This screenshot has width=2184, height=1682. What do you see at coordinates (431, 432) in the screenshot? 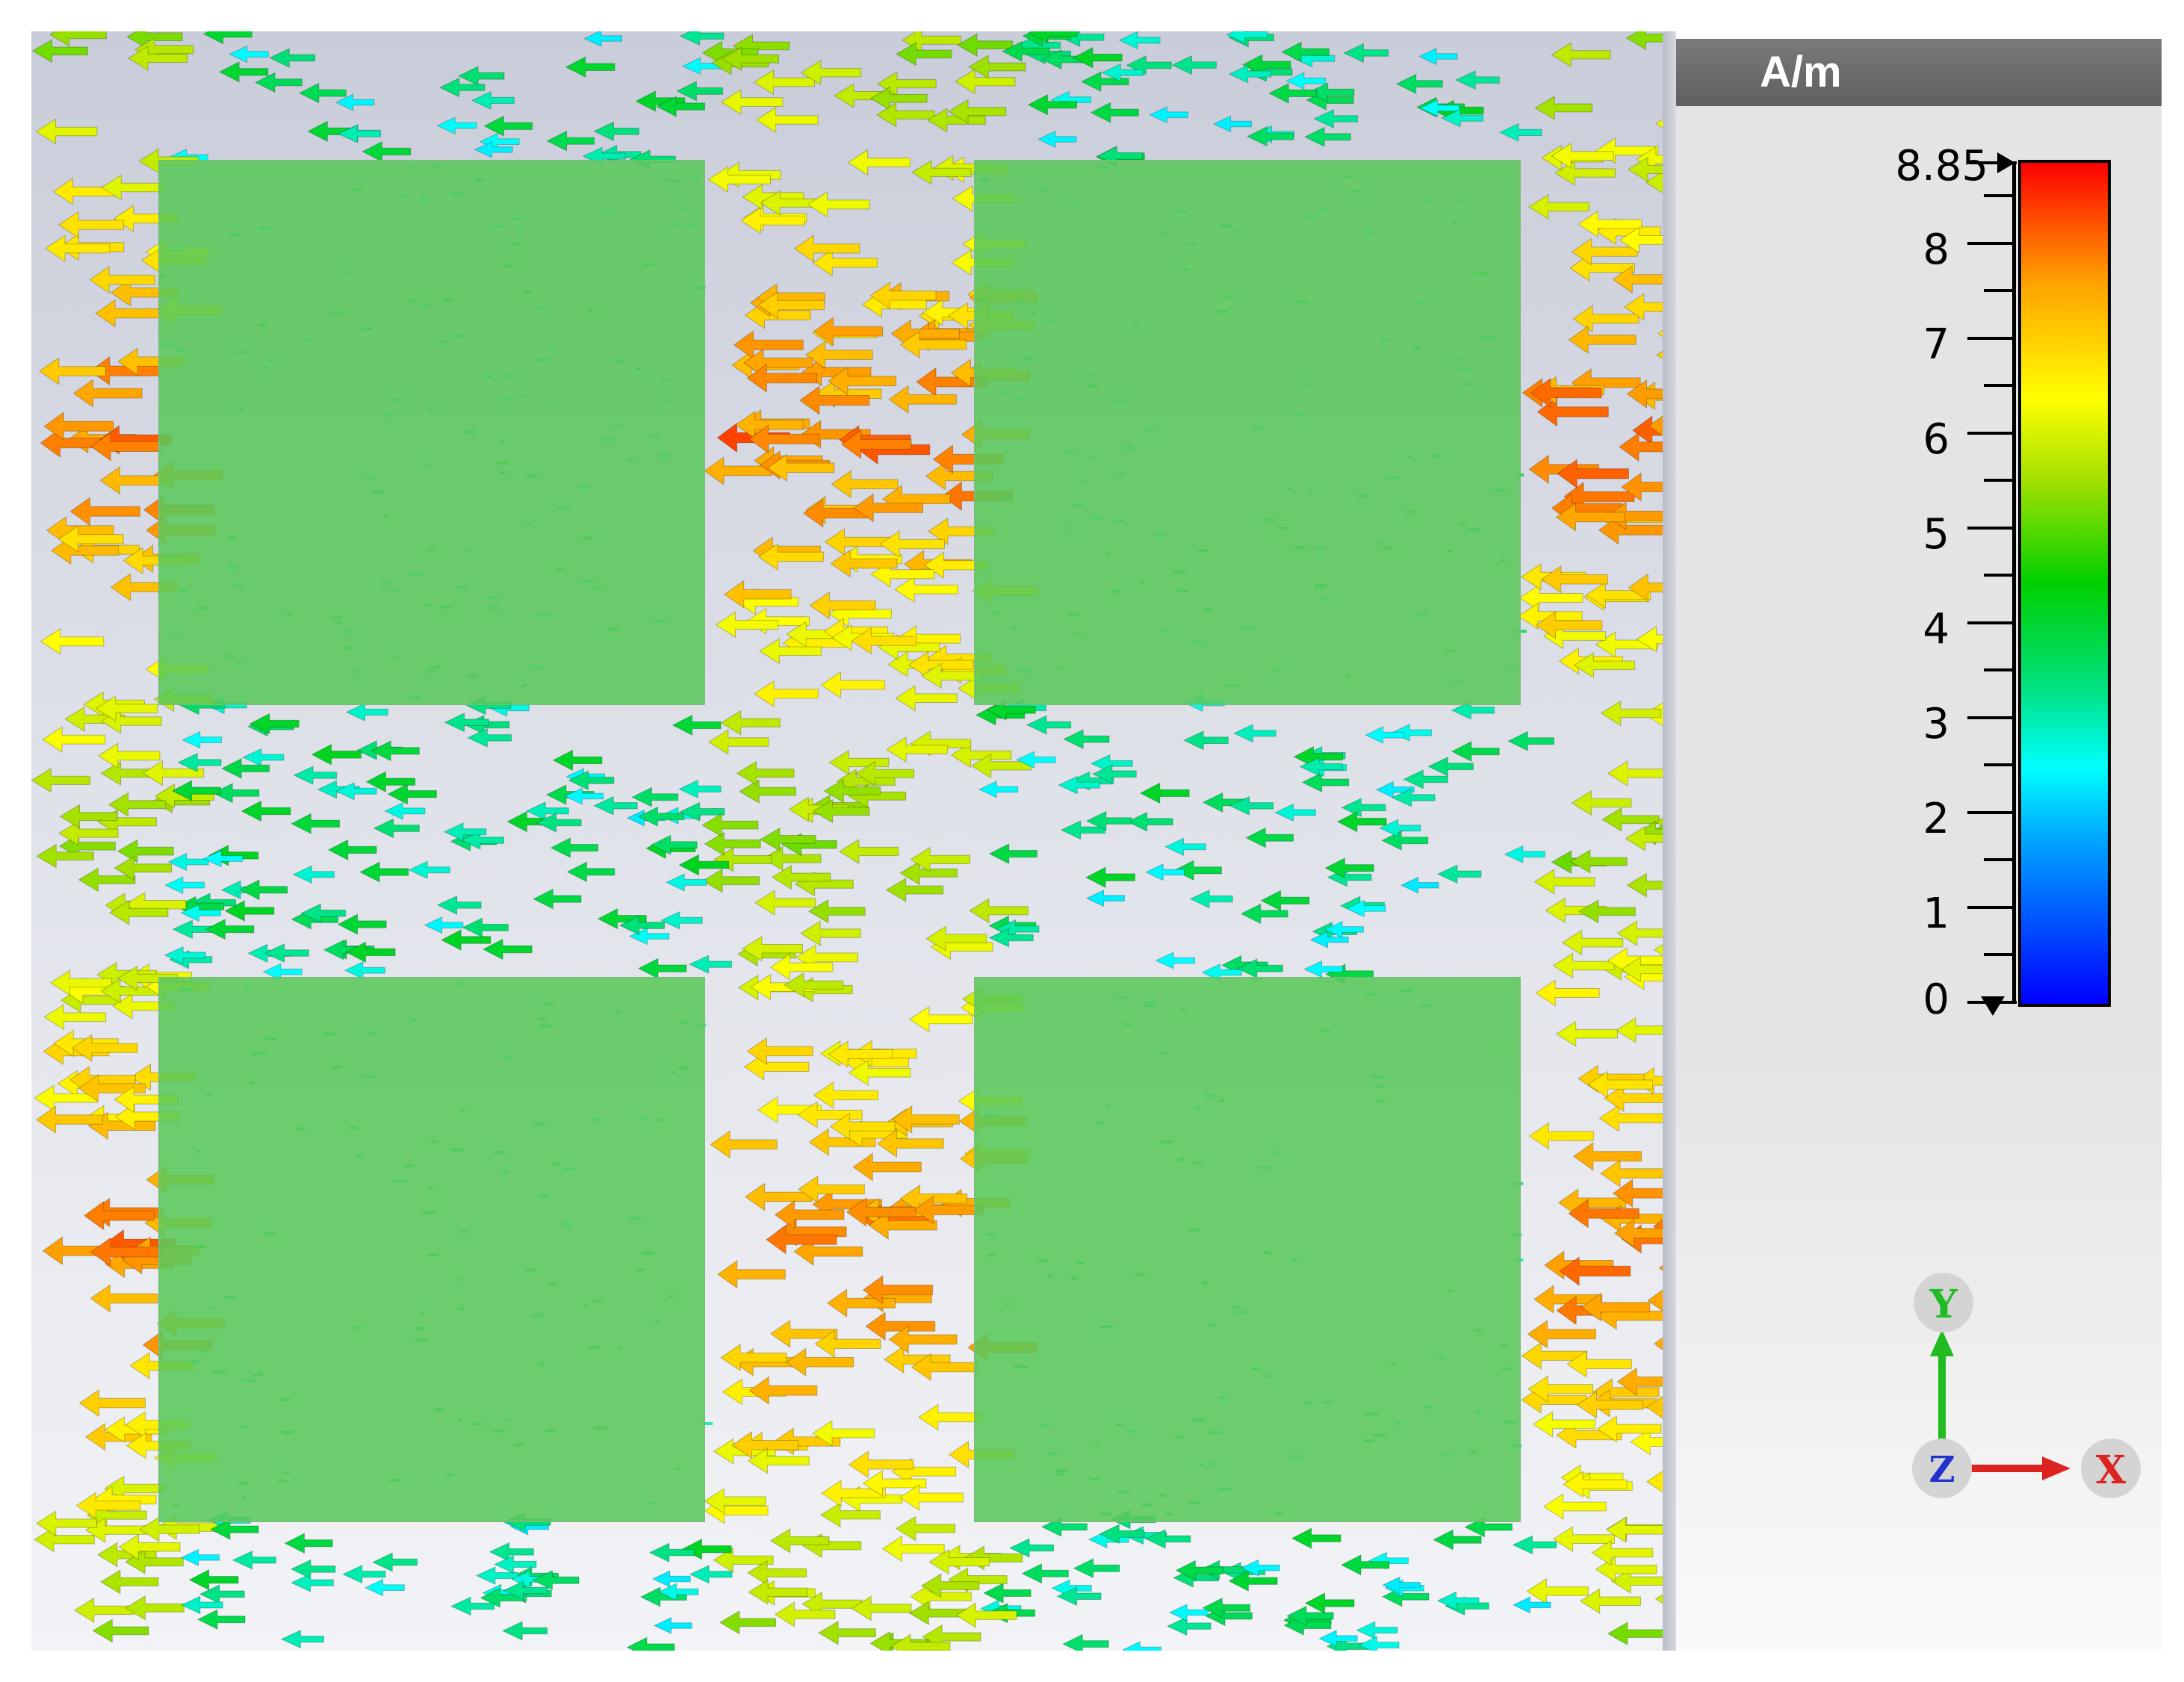
I see `patch-top-left` at bounding box center [431, 432].